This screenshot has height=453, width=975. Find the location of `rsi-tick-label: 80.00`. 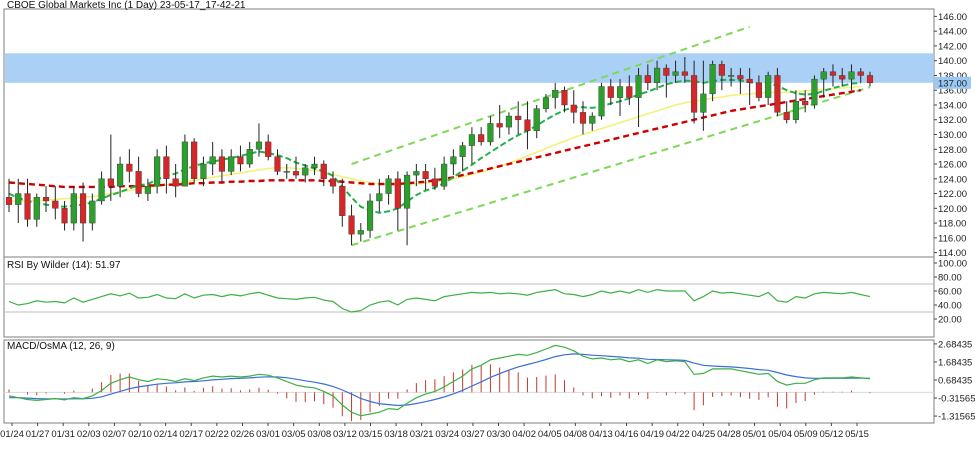

rsi-tick-label: 80.00 is located at coordinates (950, 278).